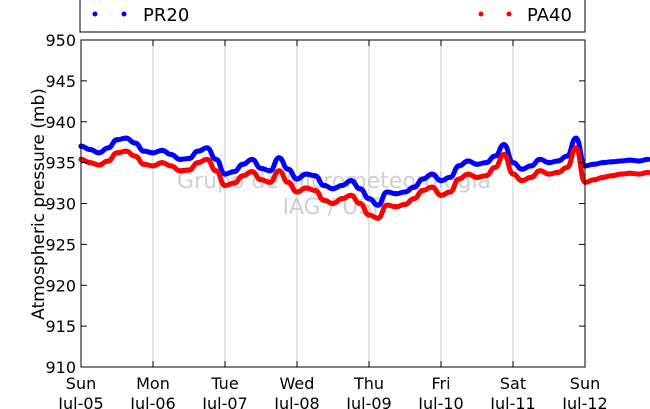  I want to click on x-tick-label-date: Jul-11, so click(512, 401).